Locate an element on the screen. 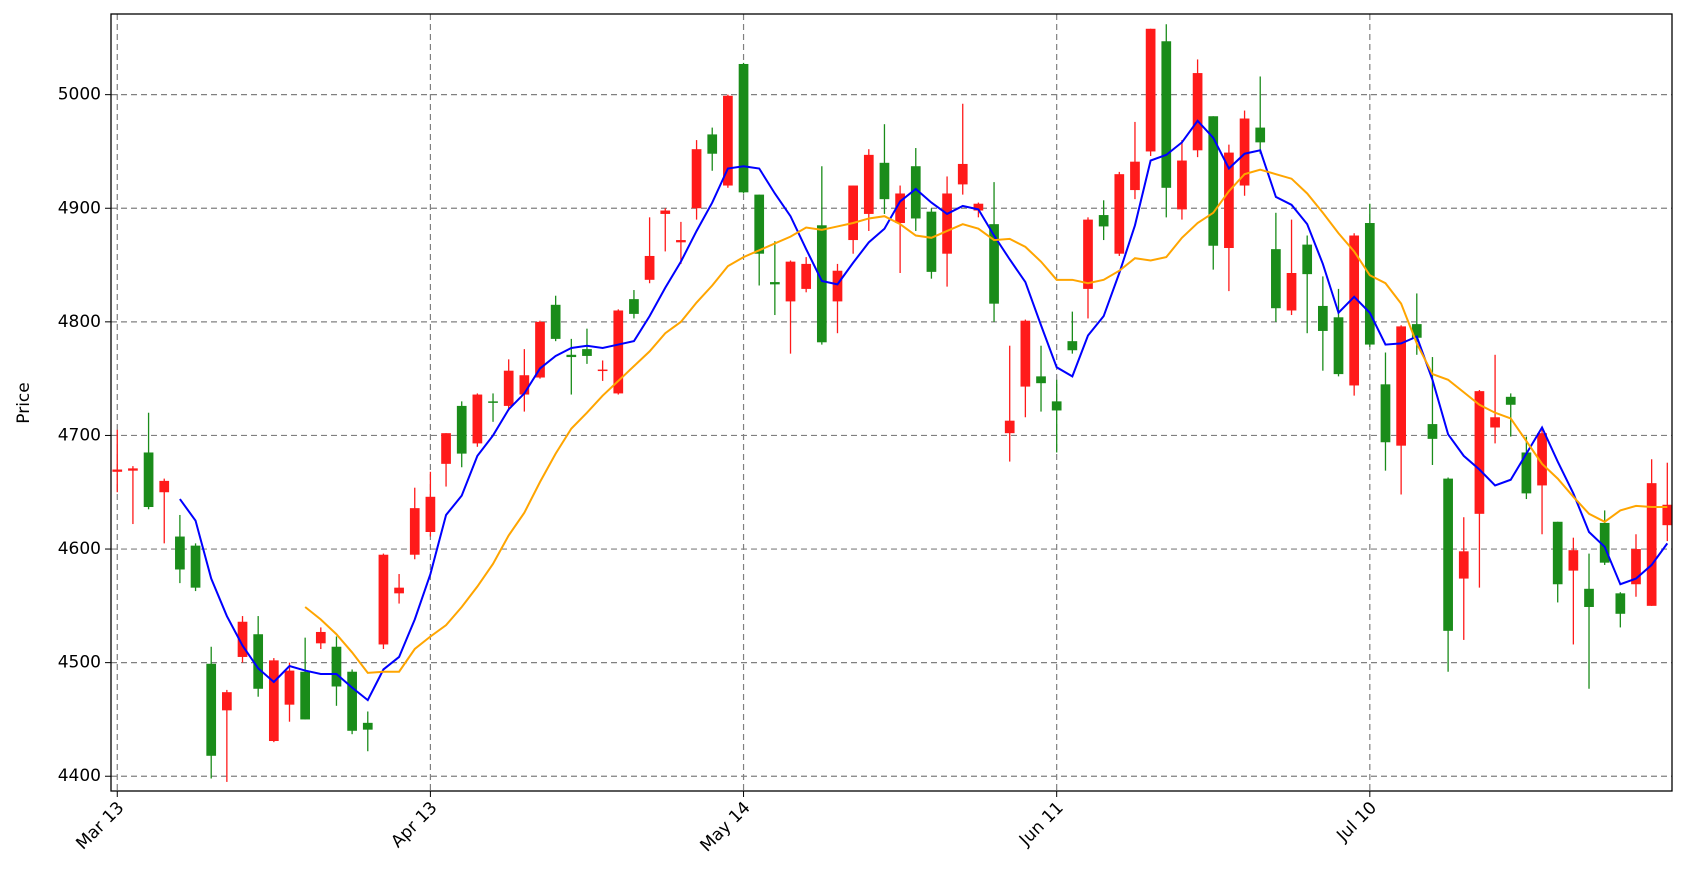 The width and height of the screenshot is (1688, 889). x-tick-label: Jun 11 is located at coordinates (1041, 824).